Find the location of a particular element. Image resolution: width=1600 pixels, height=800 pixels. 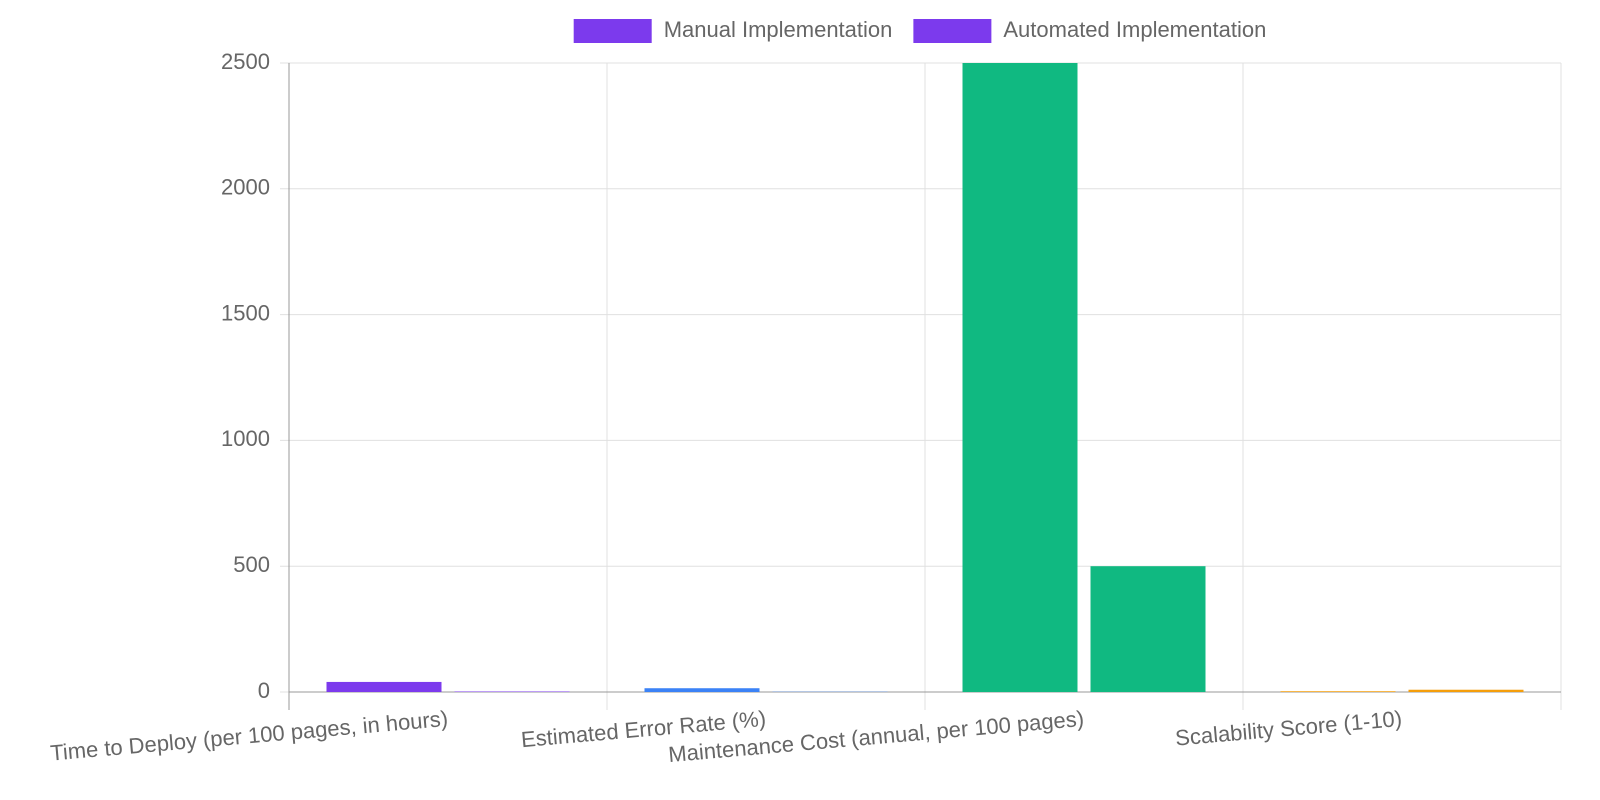

x-tick-label: Scalability Score (1-10) is located at coordinates (1288, 728).